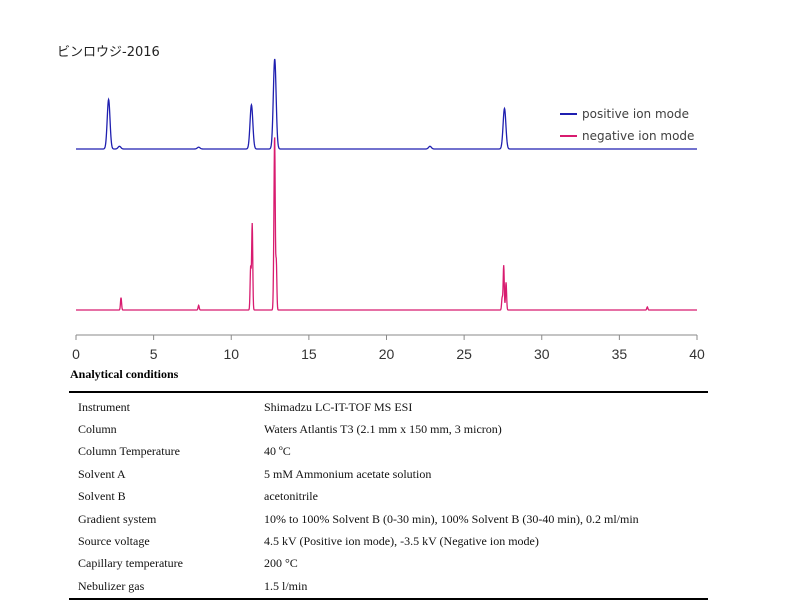  What do you see at coordinates (388, 586) in the screenshot?
I see `condition-row: Nebulizer gas 1.5 l/min` at bounding box center [388, 586].